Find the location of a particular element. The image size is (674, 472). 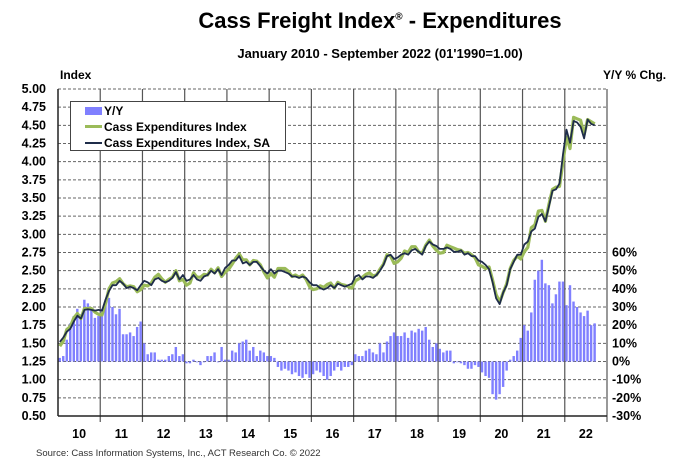

x-tick-label: 13 is located at coordinates (206, 434).